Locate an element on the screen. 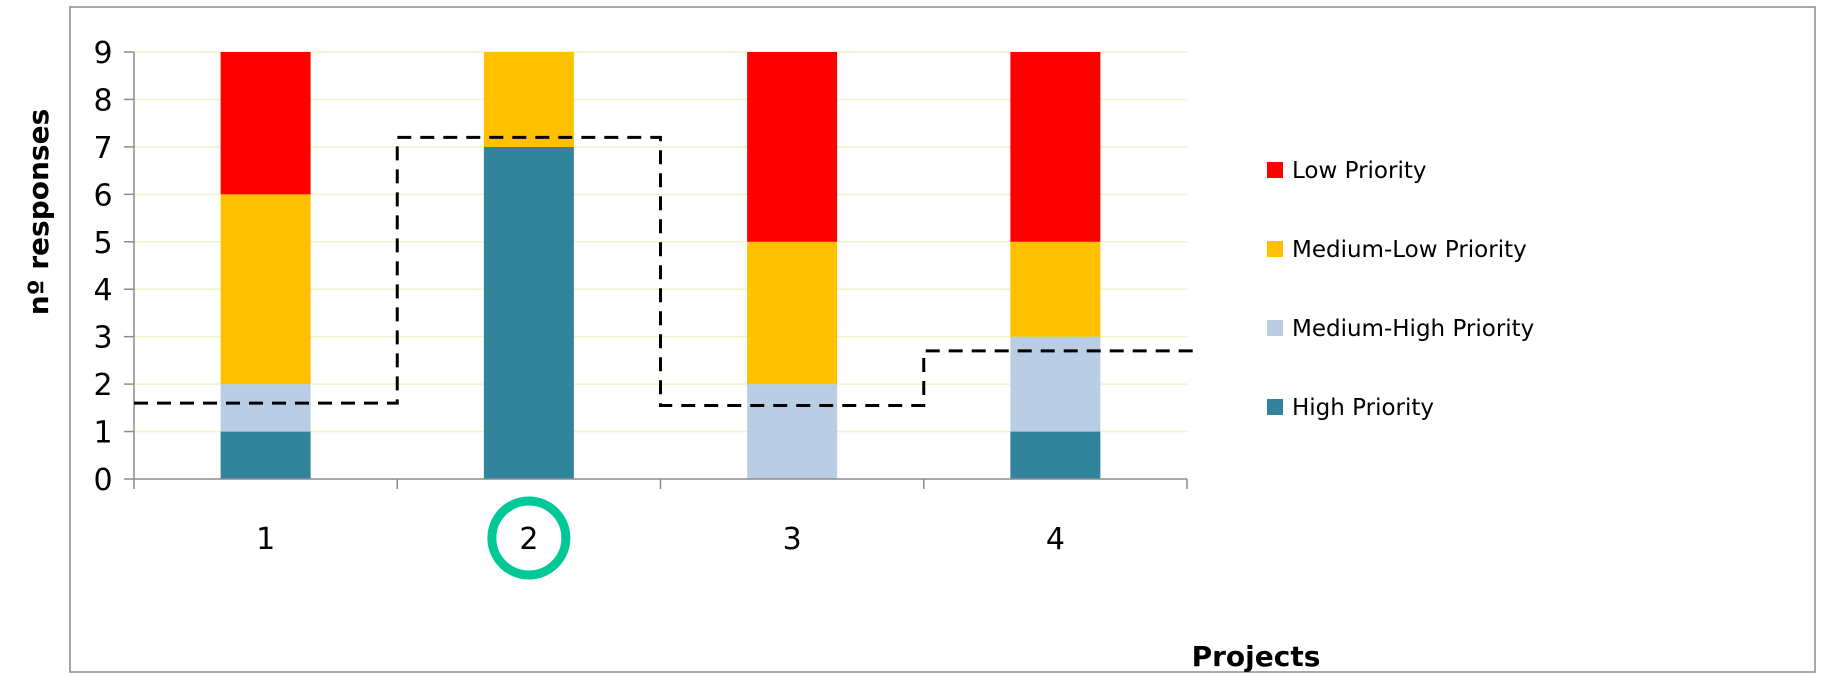 This screenshot has height=682, width=1827. y-tick-label: 2 is located at coordinates (102, 385).